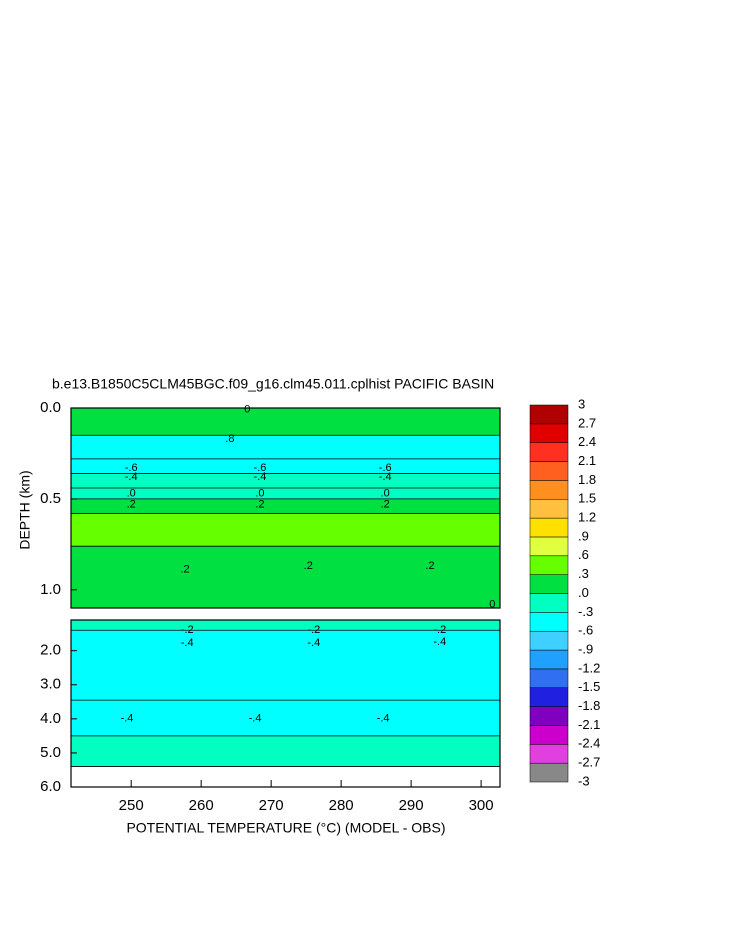  Describe the element at coordinates (584, 780) in the screenshot. I see `colorbar-label: -3` at that location.